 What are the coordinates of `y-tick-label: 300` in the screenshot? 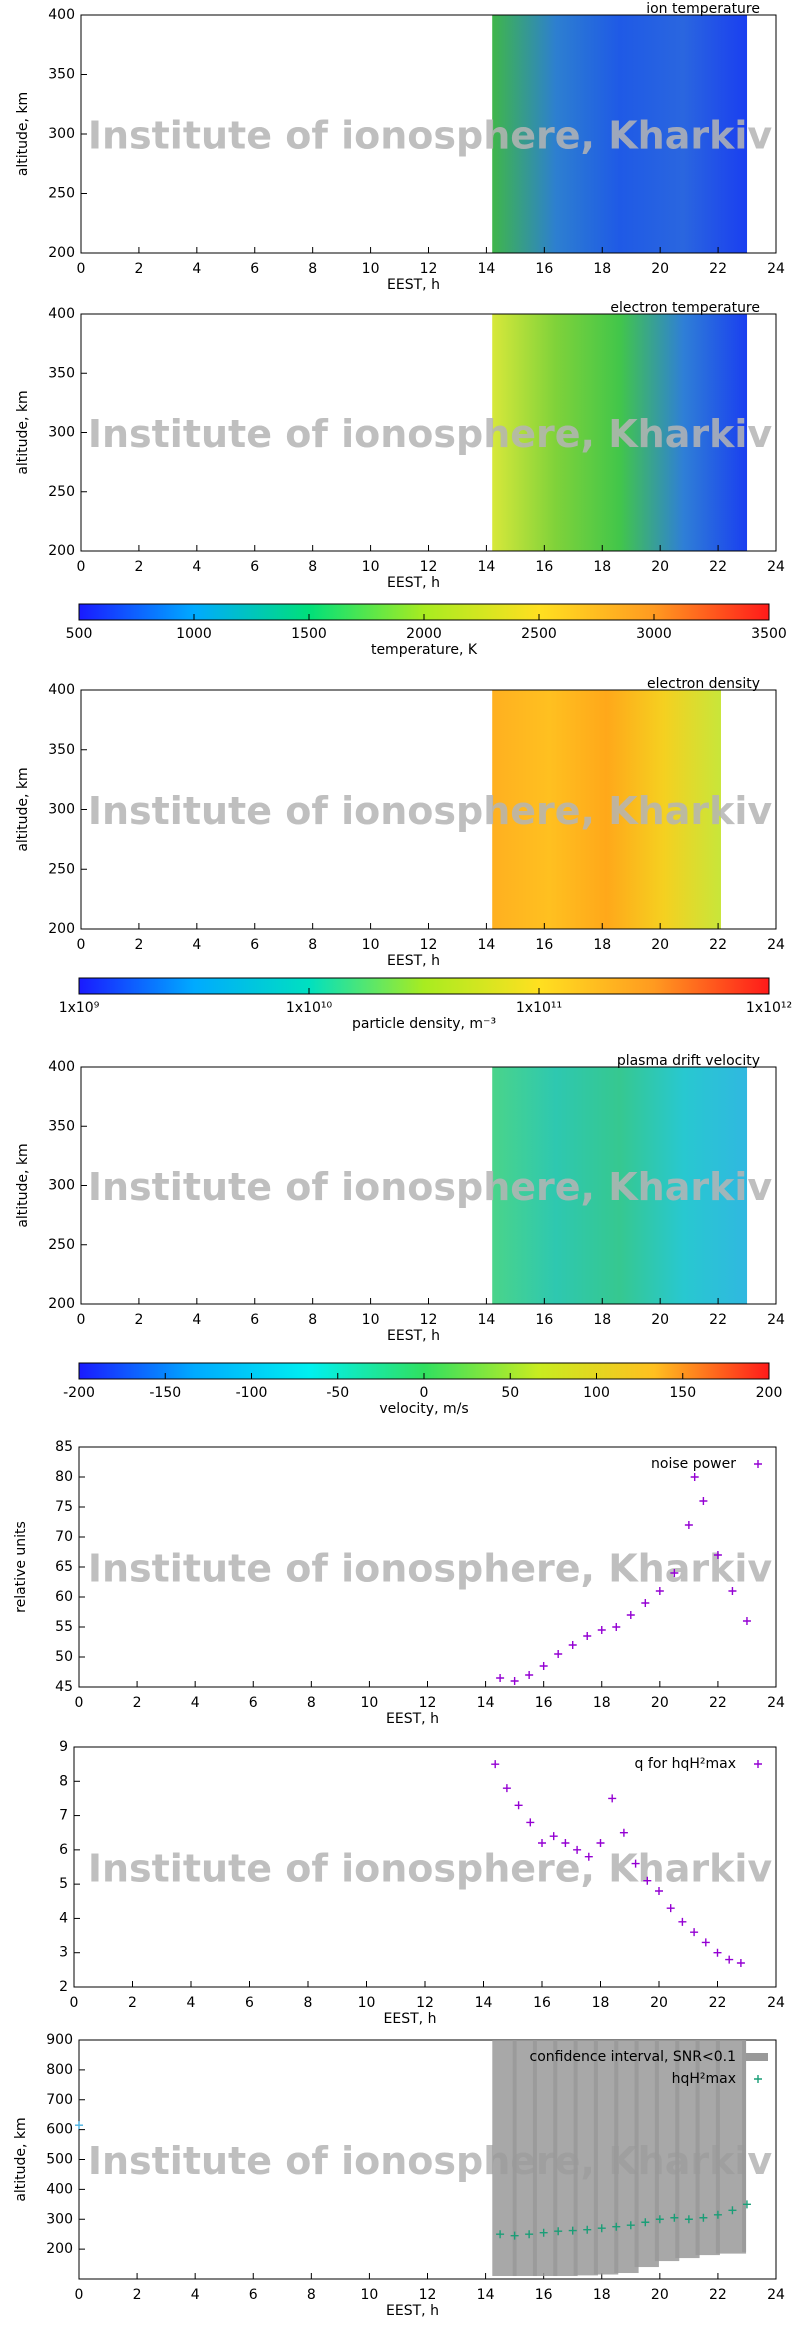 It's located at (61, 134).